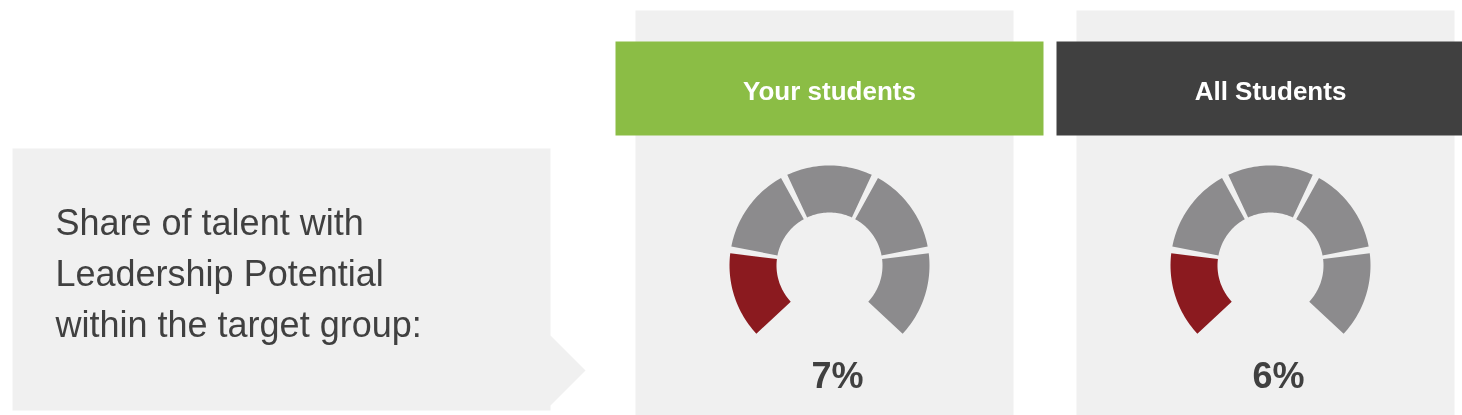 This screenshot has height=415, width=1462. I want to click on text: 6%, so click(1278, 375).